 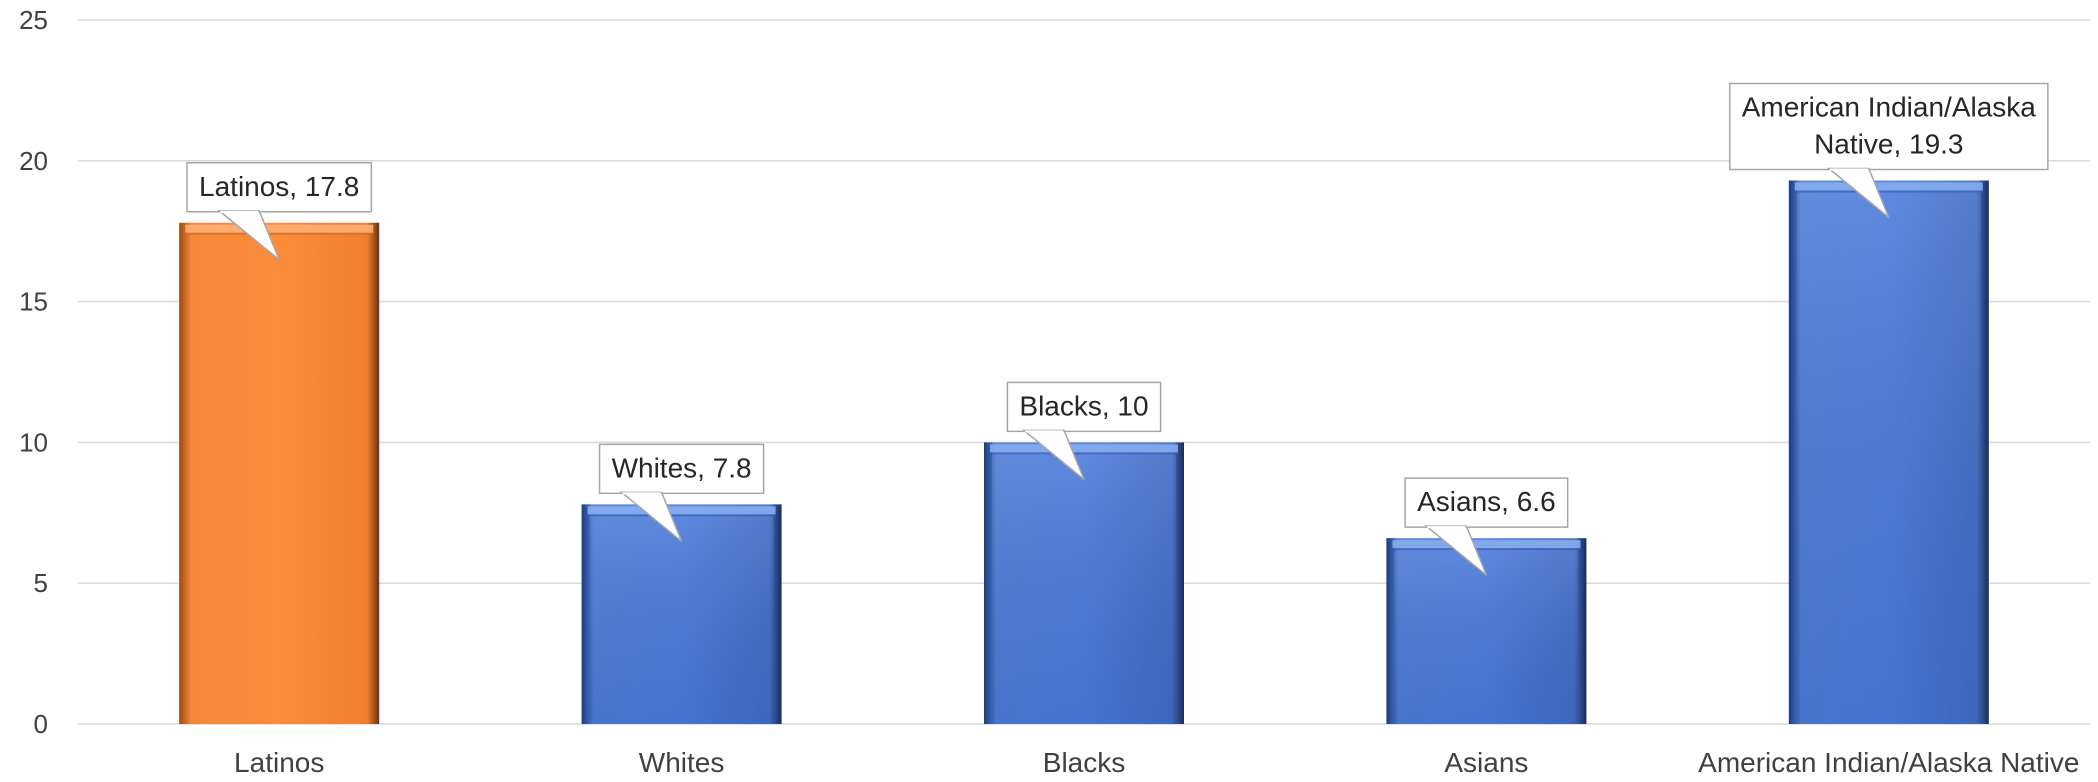 I want to click on data-label-callout: American Indian/Alaska Native, 19.3, so click(x=1888, y=150).